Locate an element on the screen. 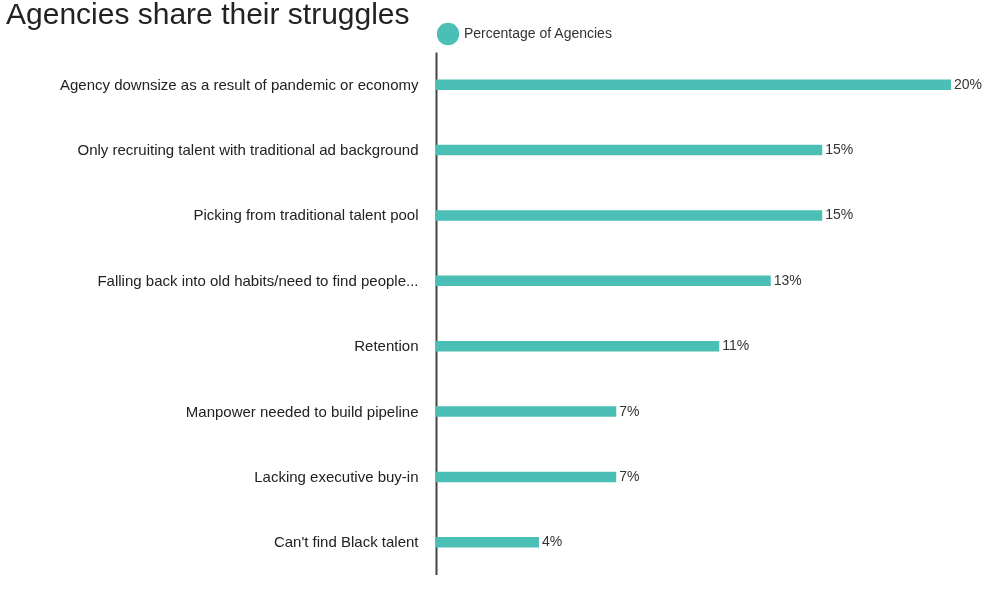 This screenshot has height=607, width=1001. data-label: 13% is located at coordinates (787, 279).